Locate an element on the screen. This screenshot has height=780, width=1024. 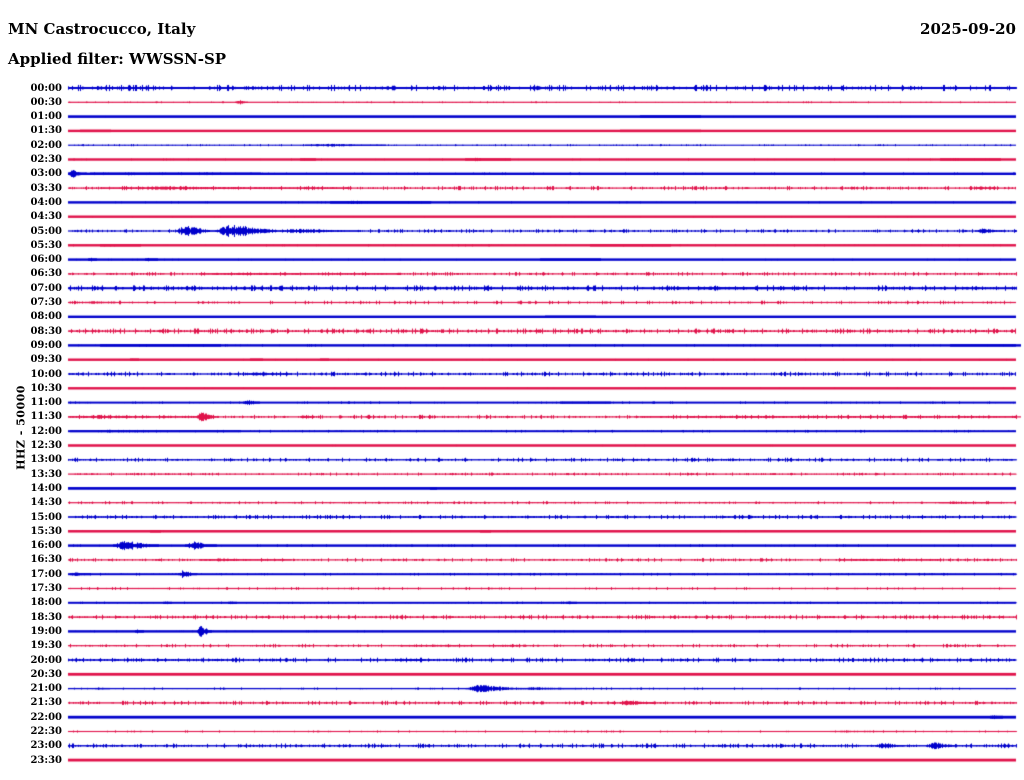
plot-date: 2025-09-20 is located at coordinates (968, 29).